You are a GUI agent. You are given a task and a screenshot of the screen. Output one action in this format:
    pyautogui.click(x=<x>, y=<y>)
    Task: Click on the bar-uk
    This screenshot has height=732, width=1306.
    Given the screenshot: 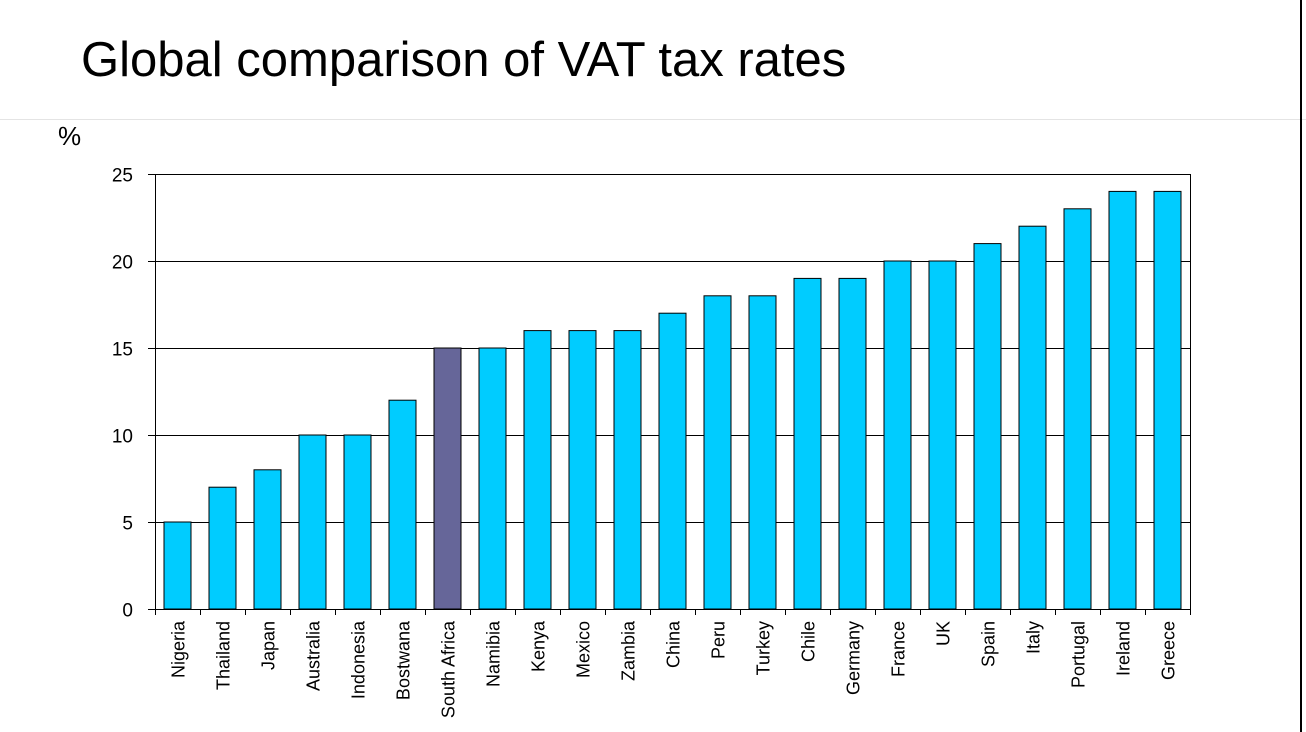 What is the action you would take?
    pyautogui.click(x=942, y=435)
    